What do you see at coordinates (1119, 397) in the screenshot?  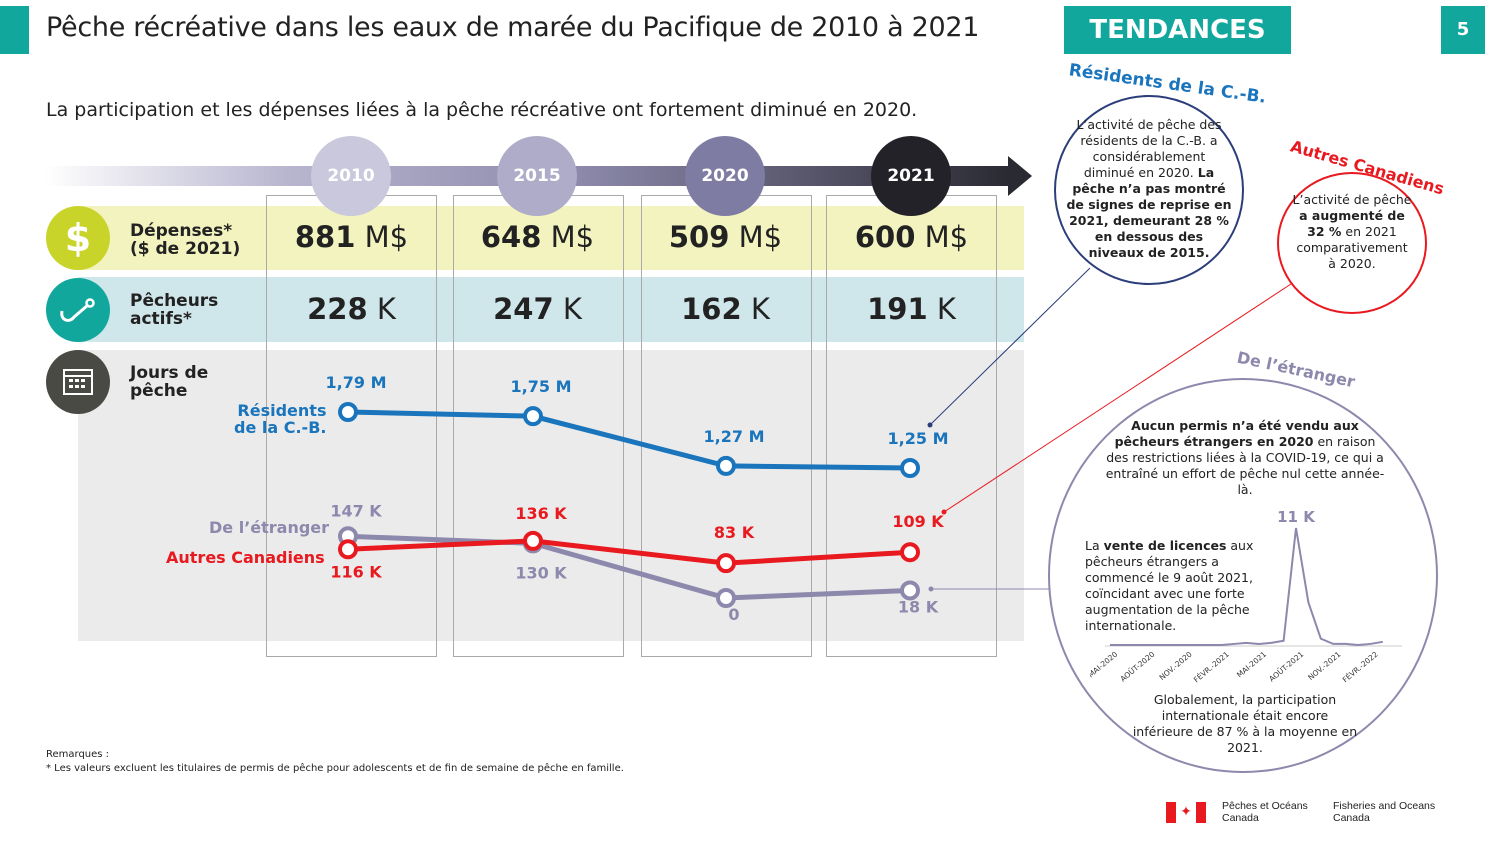 I see `connector-other` at bounding box center [1119, 397].